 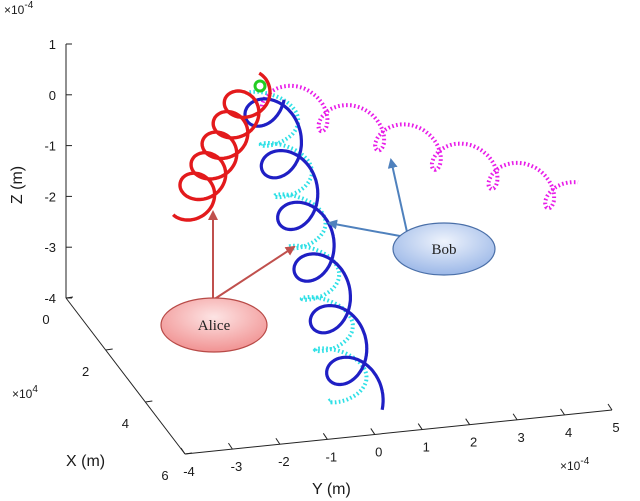 I want to click on y-axis-ticks: -4 -3 -2 -1 0 1 2 3 4 5, so click(x=400, y=441).